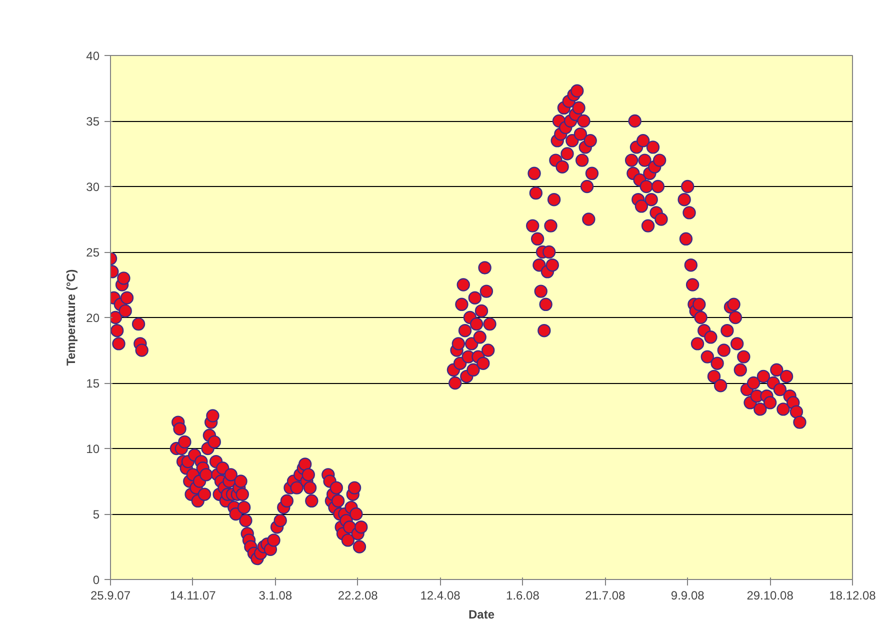 The image size is (890, 639). What do you see at coordinates (93, 121) in the screenshot?
I see `y-tick-label: 35` at bounding box center [93, 121].